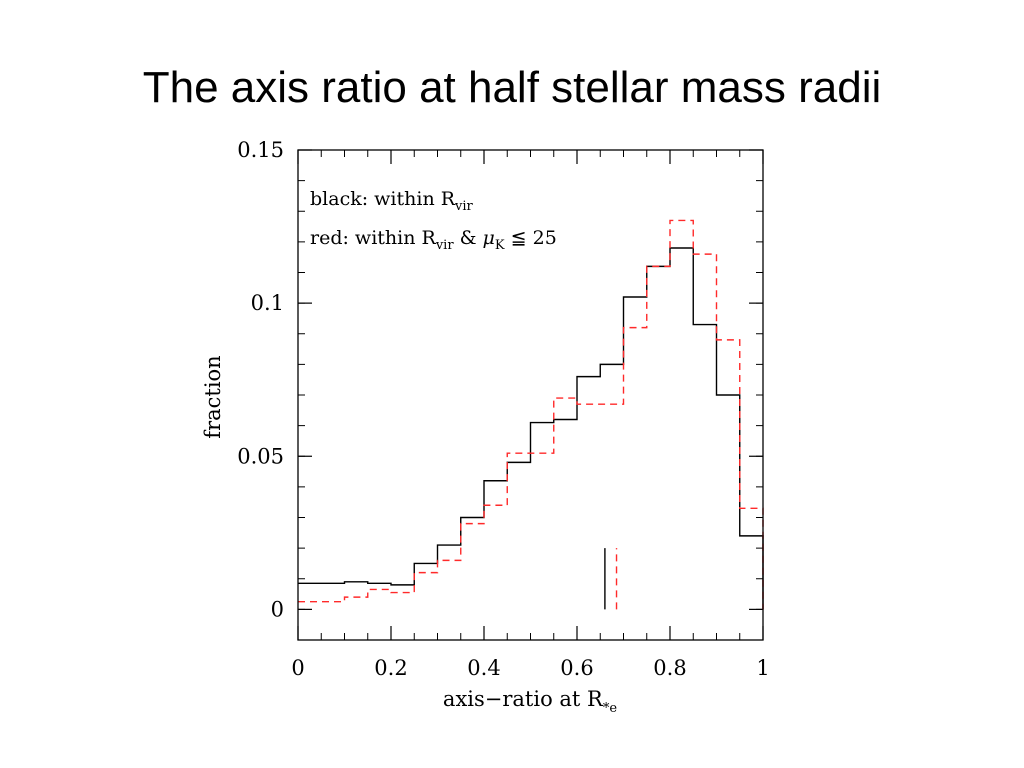 The image size is (1024, 768). Describe the element at coordinates (523, 699) in the screenshot. I see `x-axis-label-text: axis−ratio at R` at that location.